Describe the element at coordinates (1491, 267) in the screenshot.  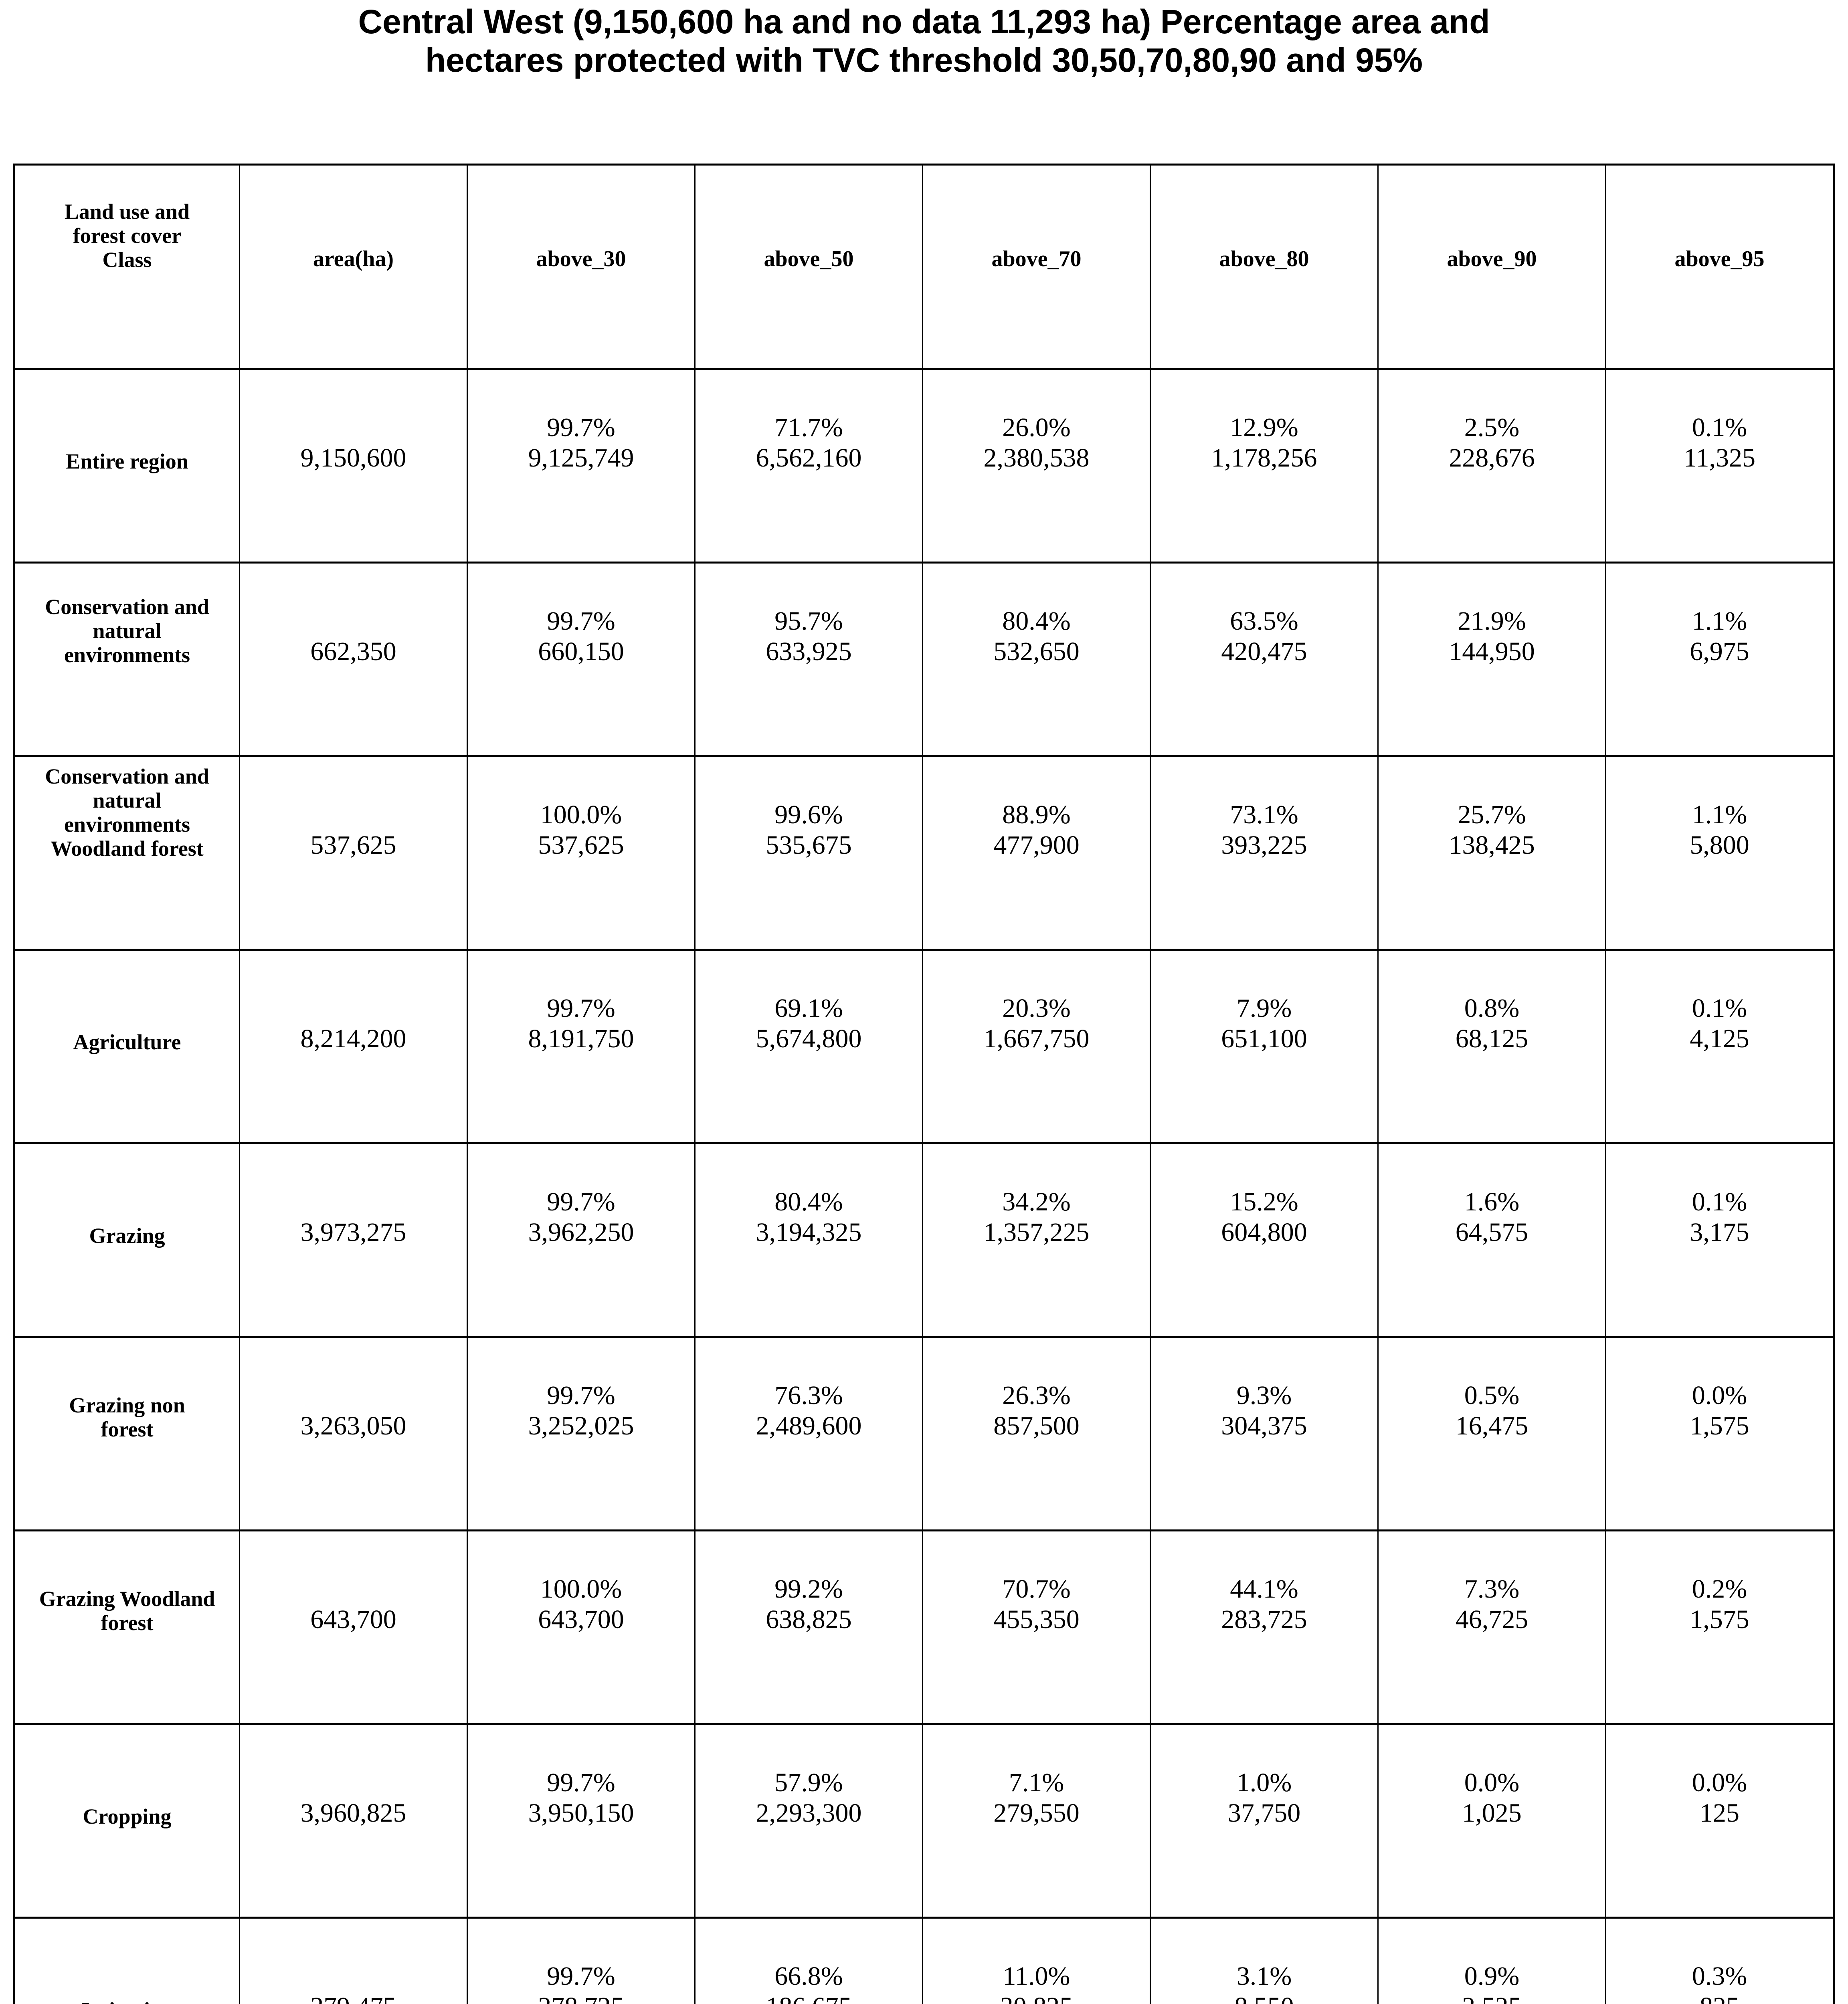
I see `header-cell-above-90: above_90` at that location.